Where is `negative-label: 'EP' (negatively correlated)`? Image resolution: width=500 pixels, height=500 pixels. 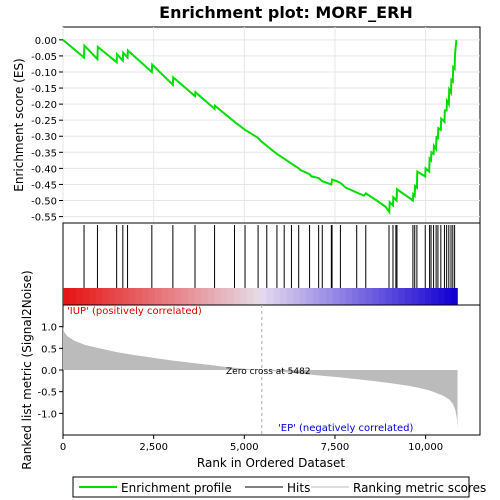 negative-label: 'EP' (negatively correlated) is located at coordinates (345, 428).